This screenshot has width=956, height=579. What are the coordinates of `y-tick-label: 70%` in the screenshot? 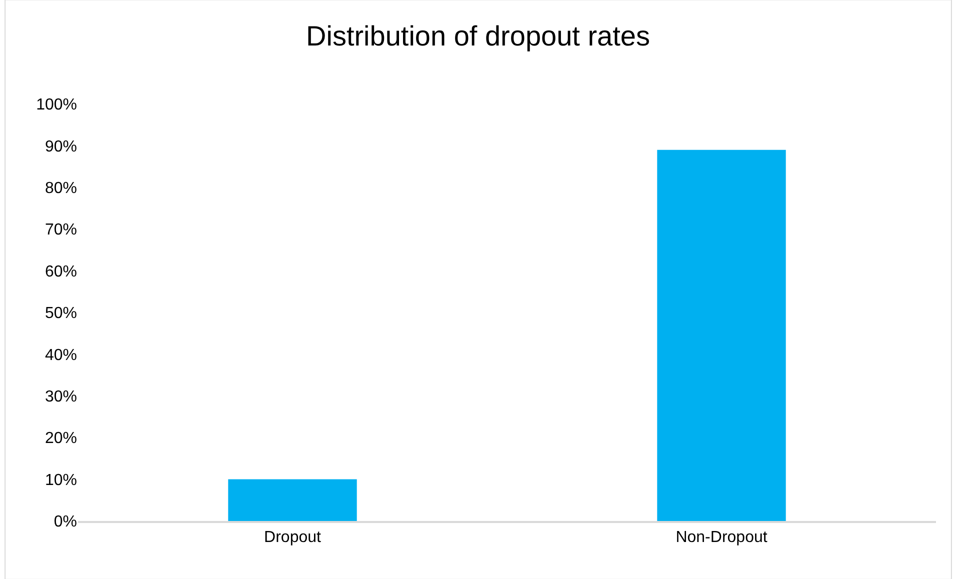 It's located at (60, 230).